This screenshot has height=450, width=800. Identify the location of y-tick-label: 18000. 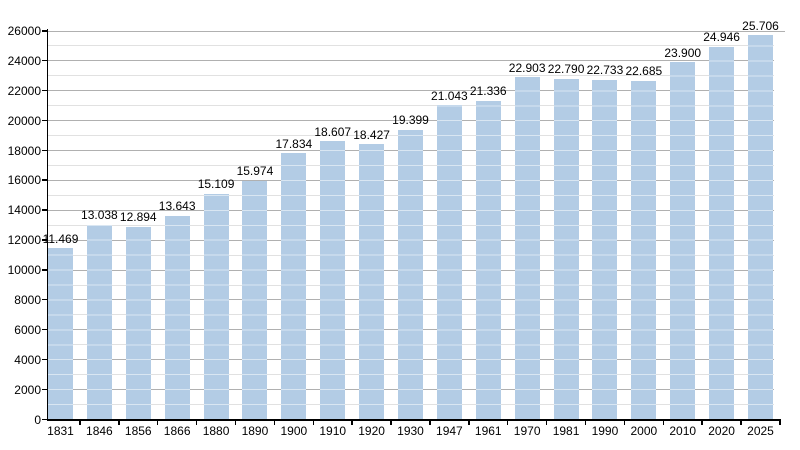
(24, 150).